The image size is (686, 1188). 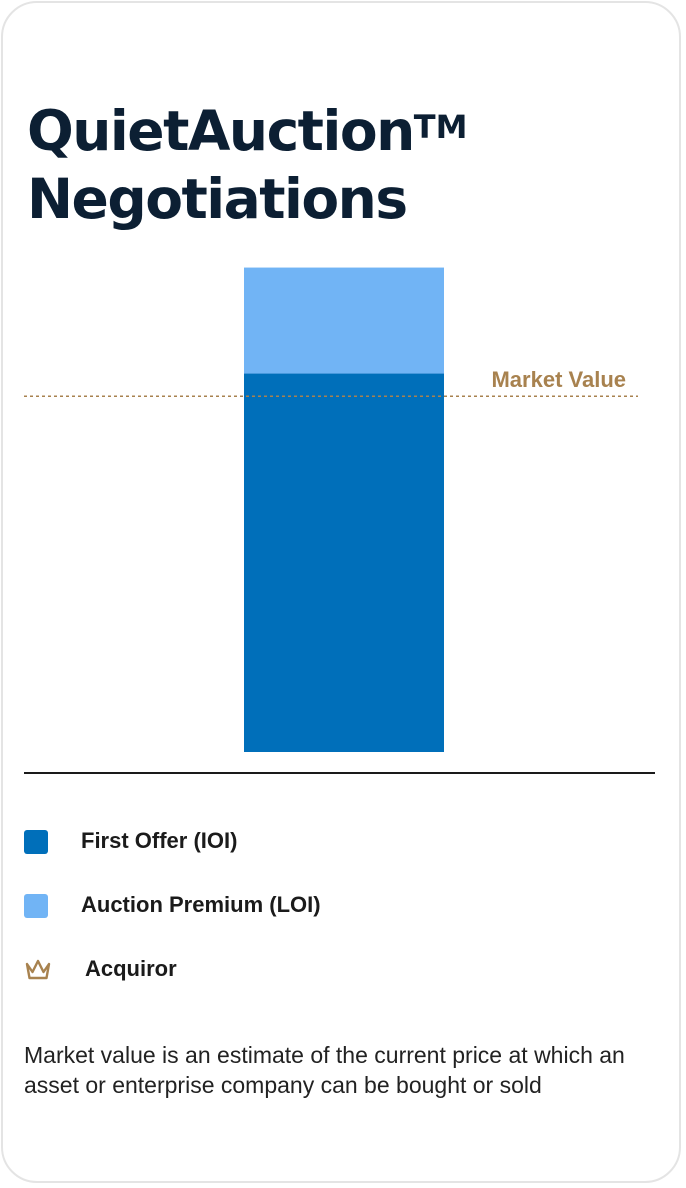 I want to click on market-value-label: Market Value, so click(x=558, y=379).